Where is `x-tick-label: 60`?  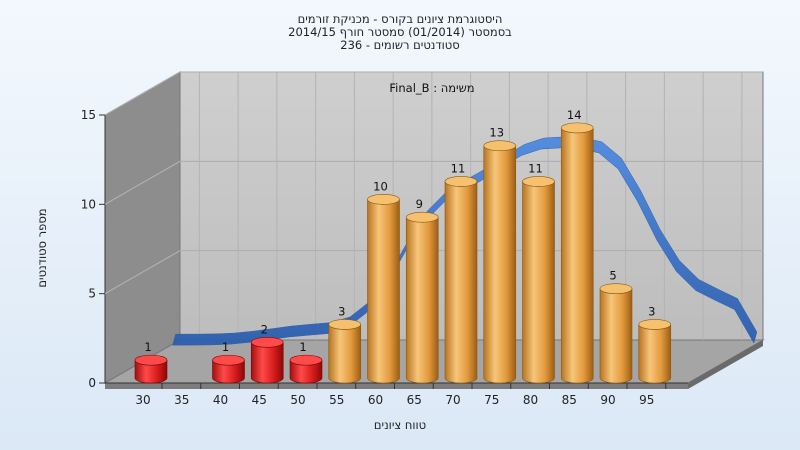 x-tick-label: 60 is located at coordinates (375, 400).